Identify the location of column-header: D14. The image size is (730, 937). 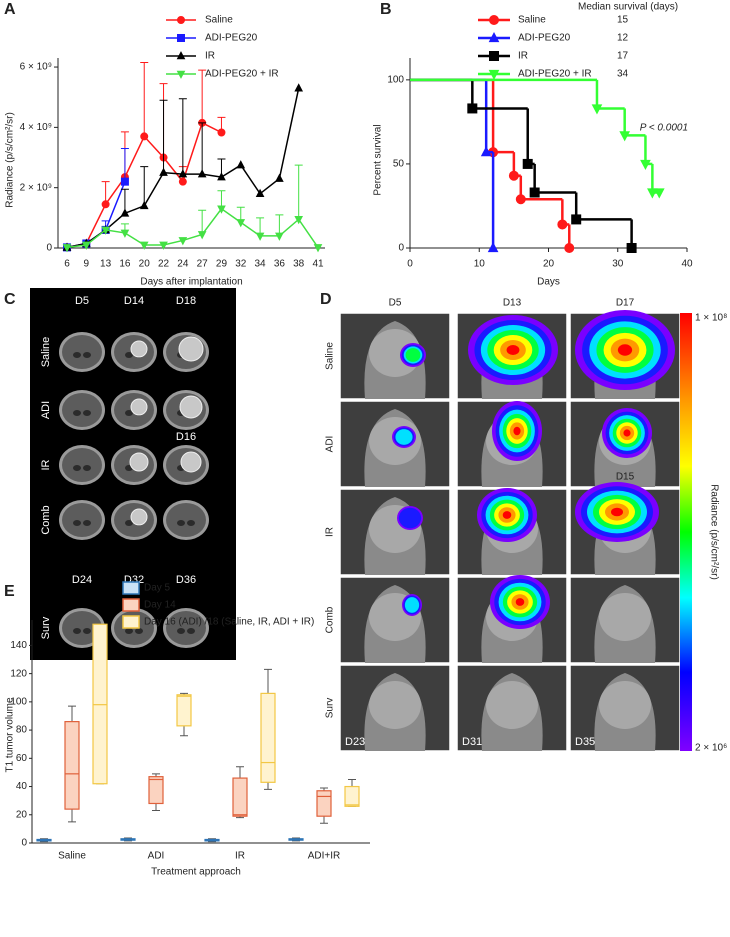
(134, 301).